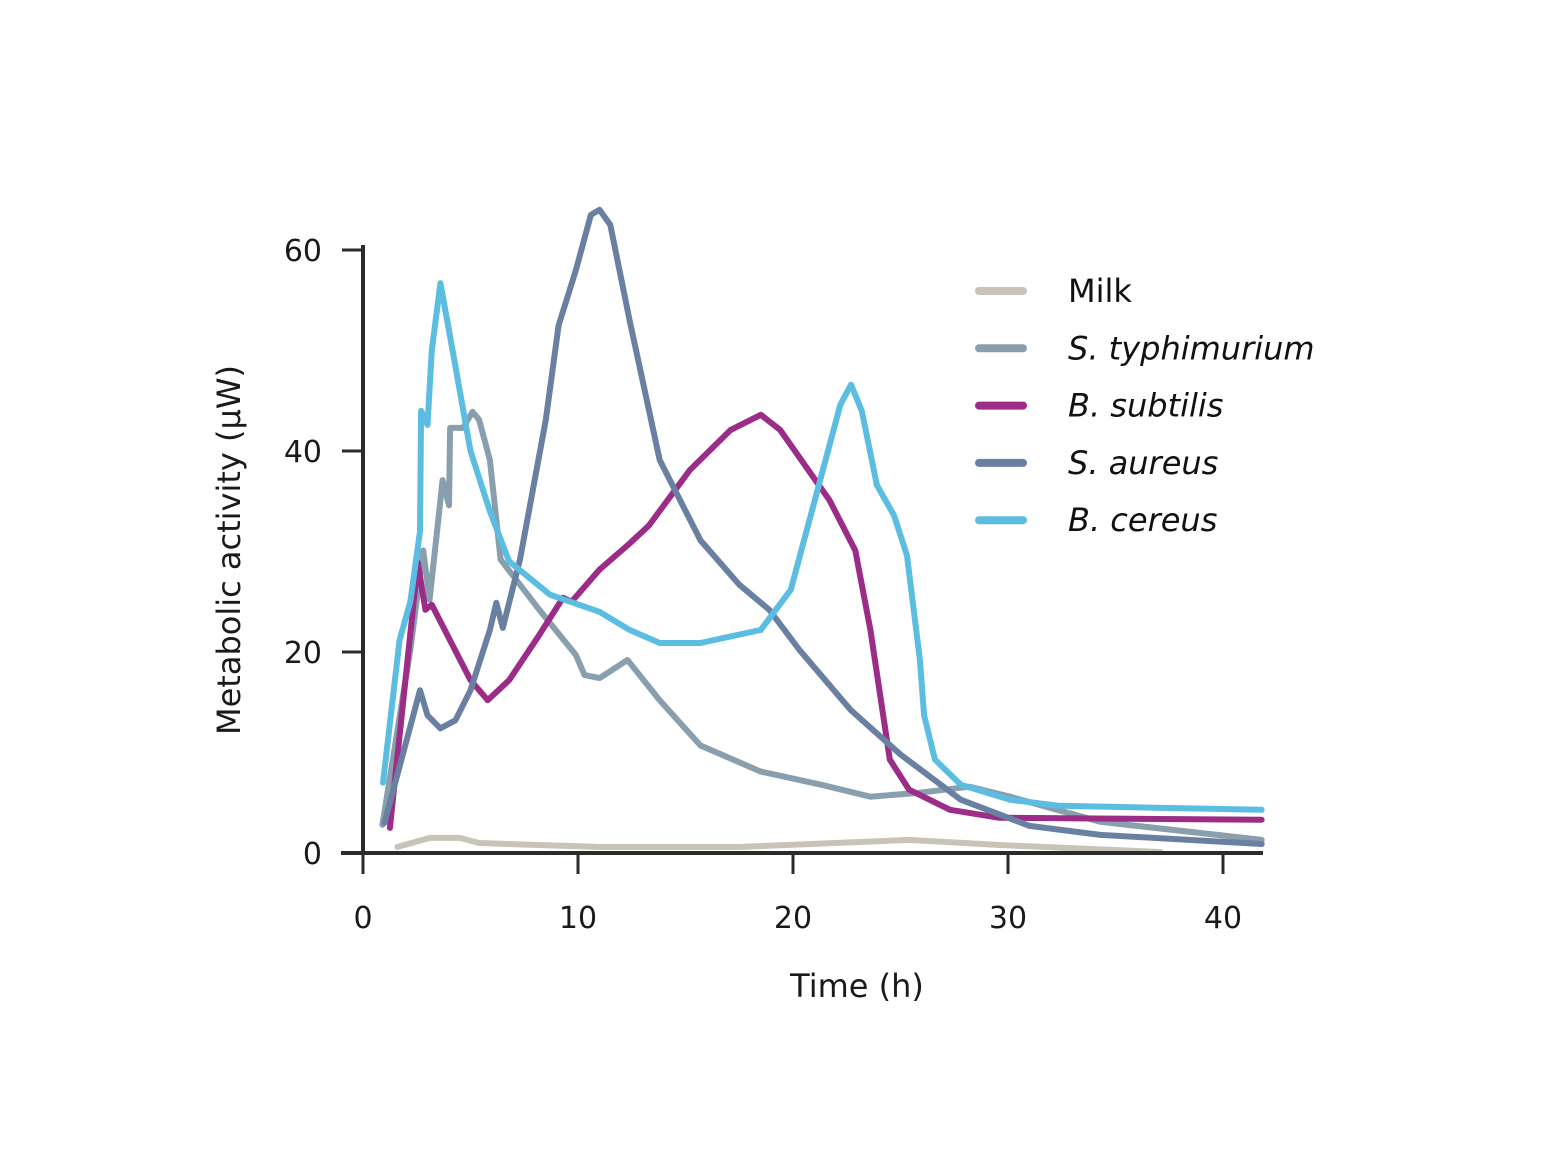 This screenshot has width=1564, height=1174. What do you see at coordinates (303, 653) in the screenshot?
I see `y-tick-label: 20` at bounding box center [303, 653].